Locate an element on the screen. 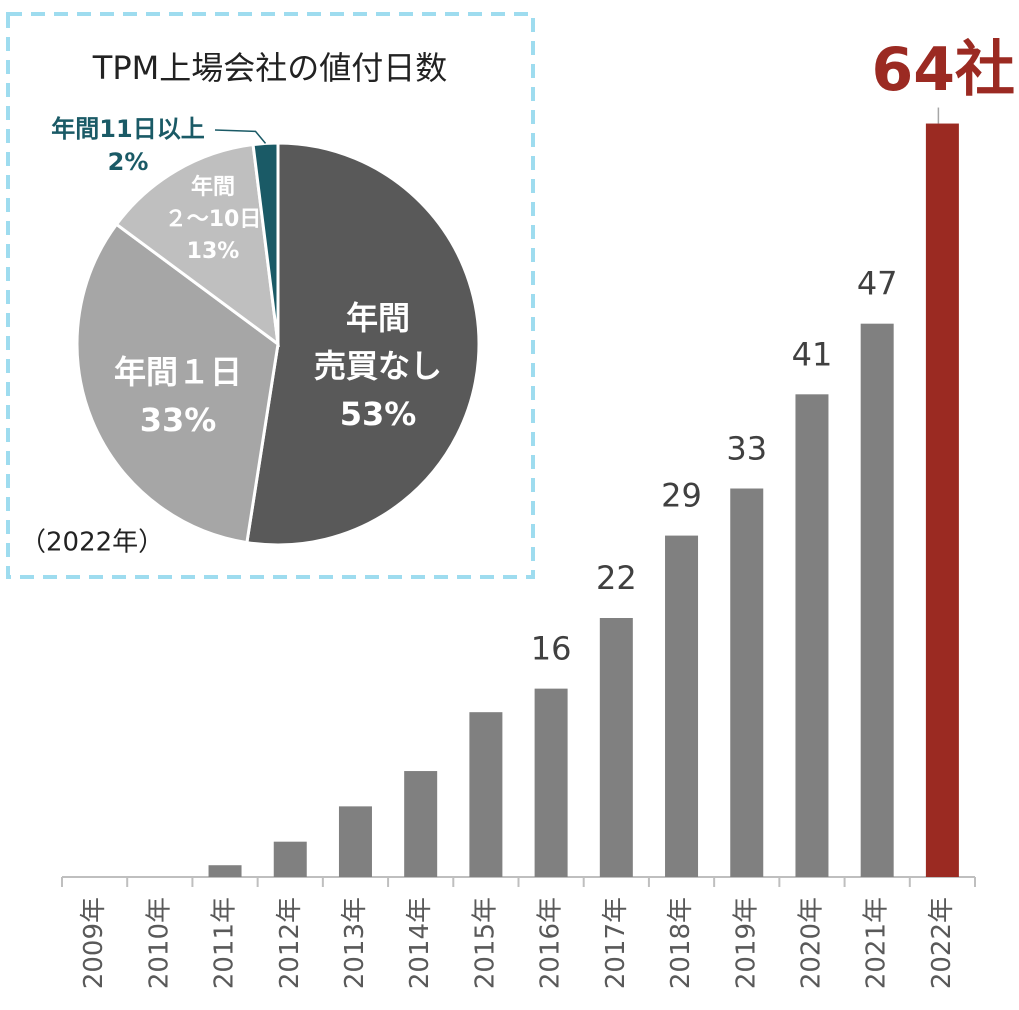  value-label: 22 is located at coordinates (616, 578).